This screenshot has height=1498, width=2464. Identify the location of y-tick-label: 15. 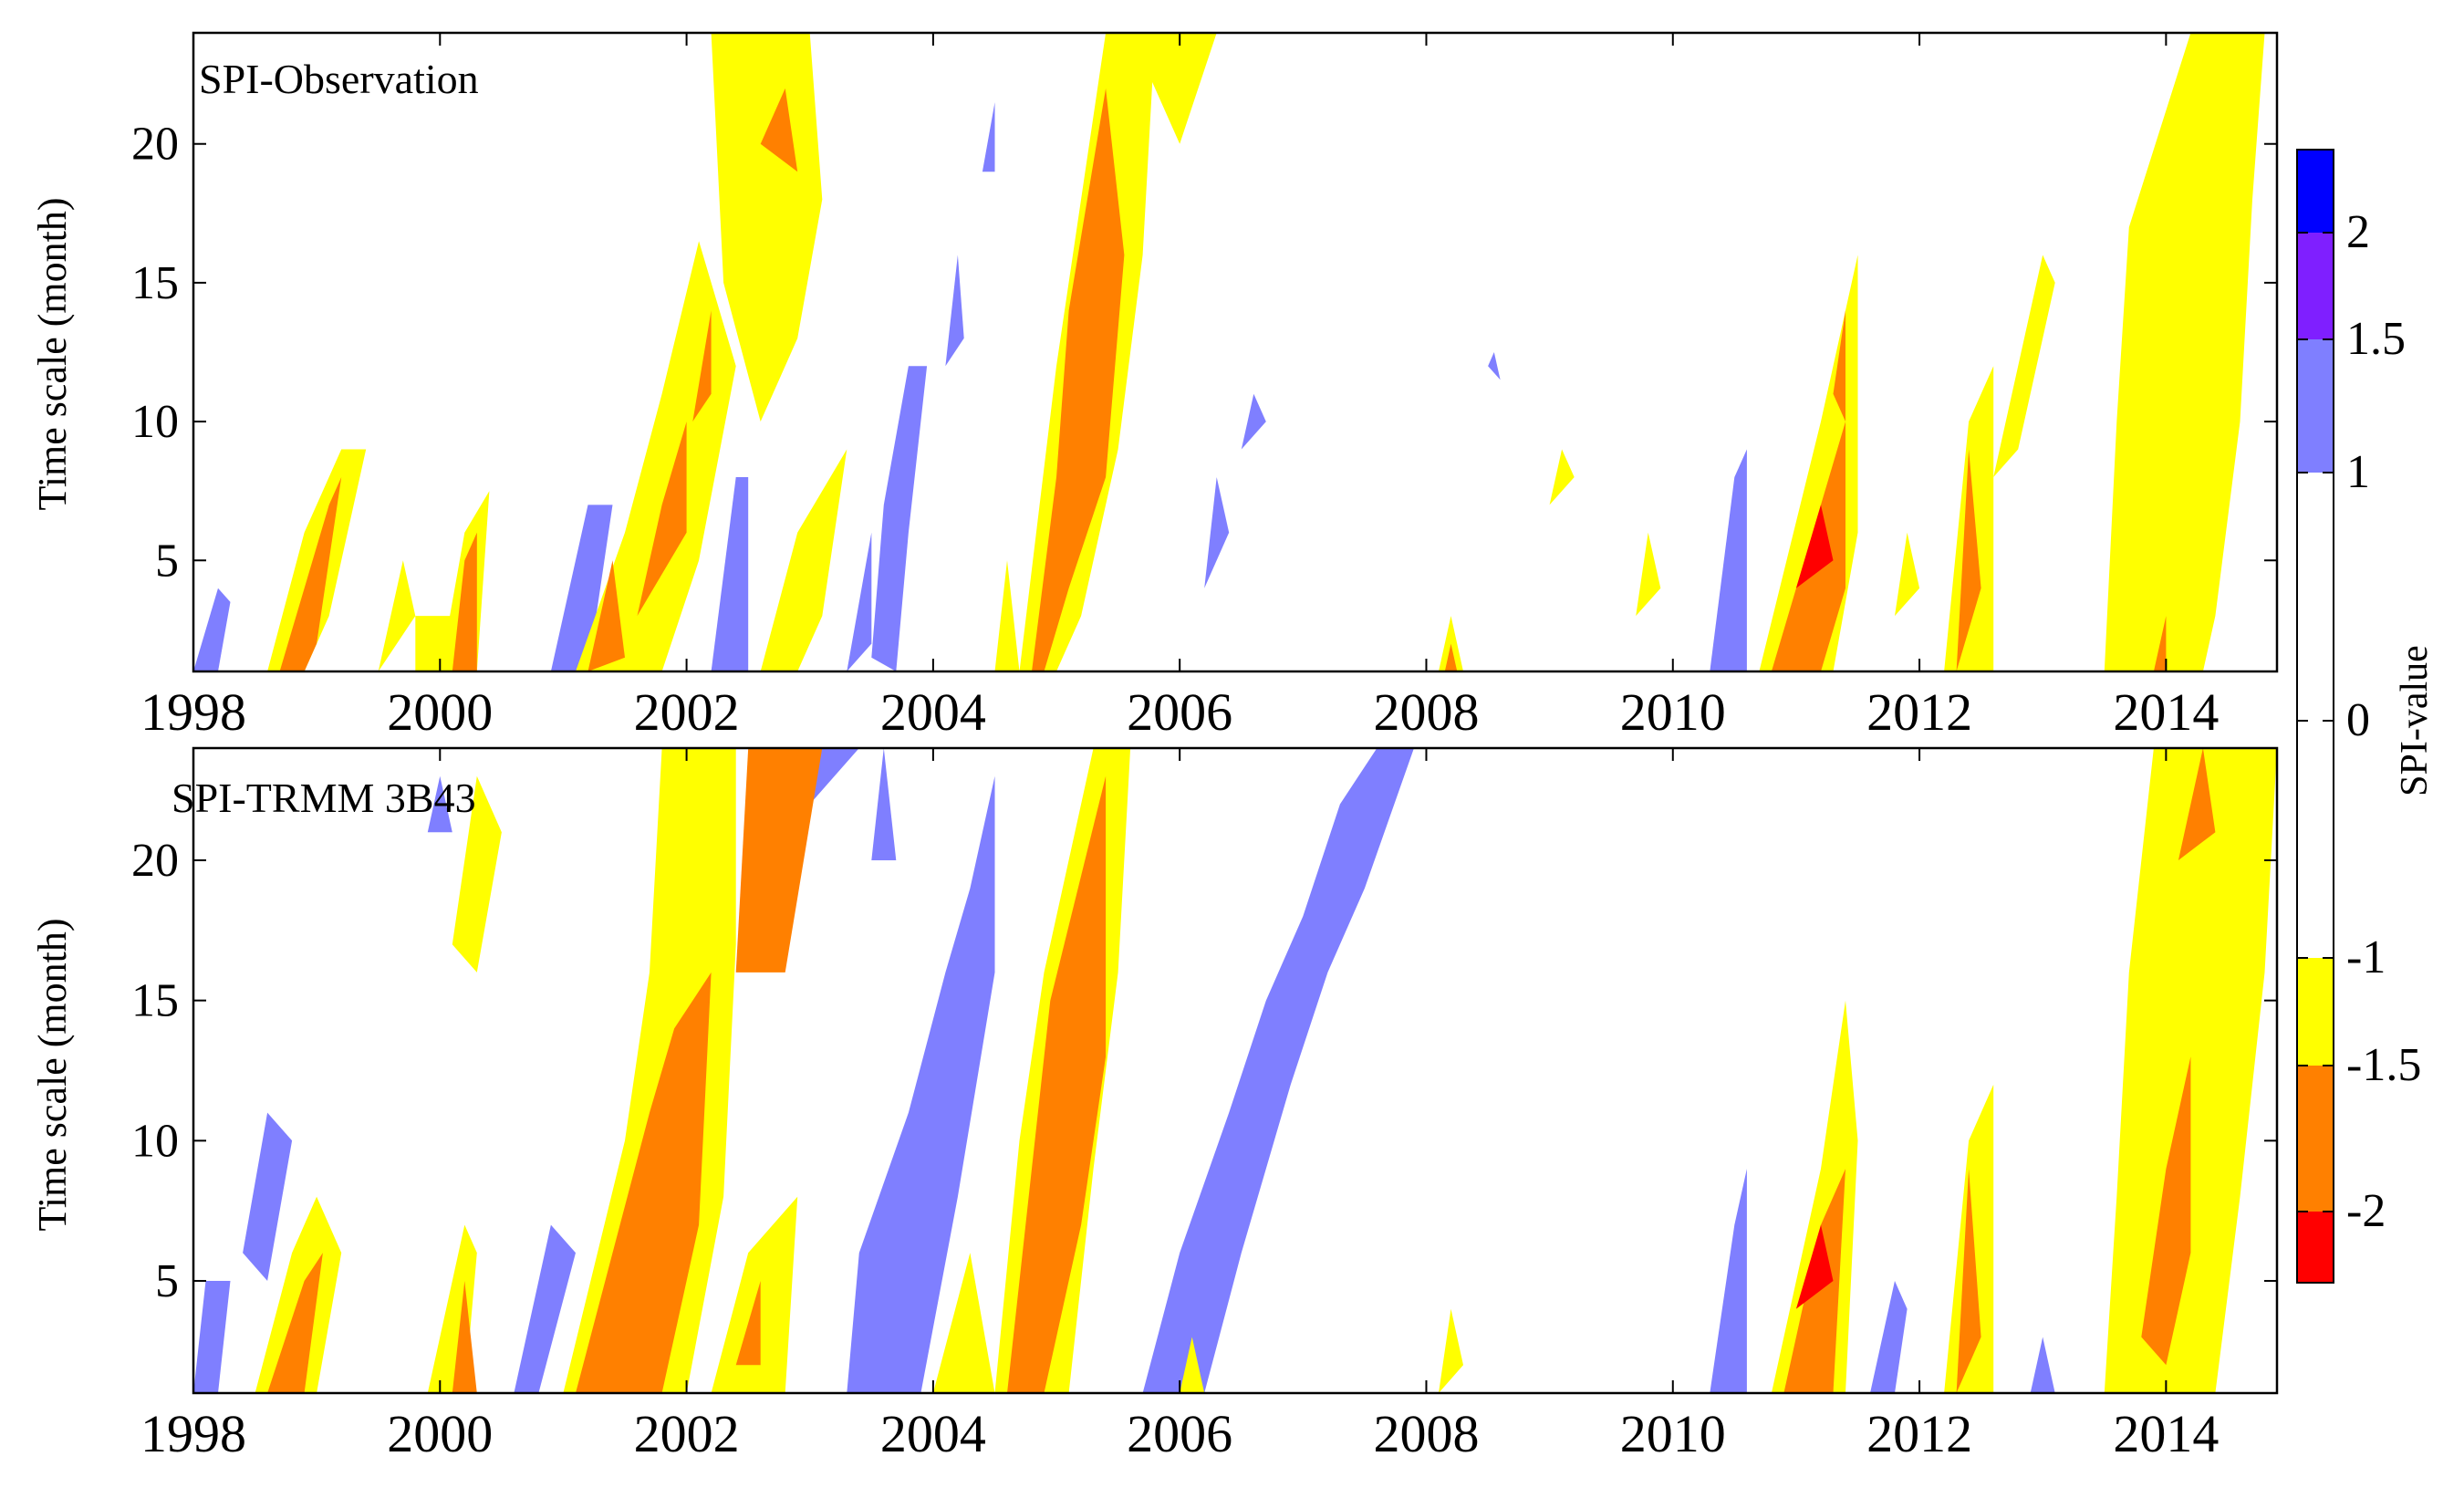
(155, 1001).